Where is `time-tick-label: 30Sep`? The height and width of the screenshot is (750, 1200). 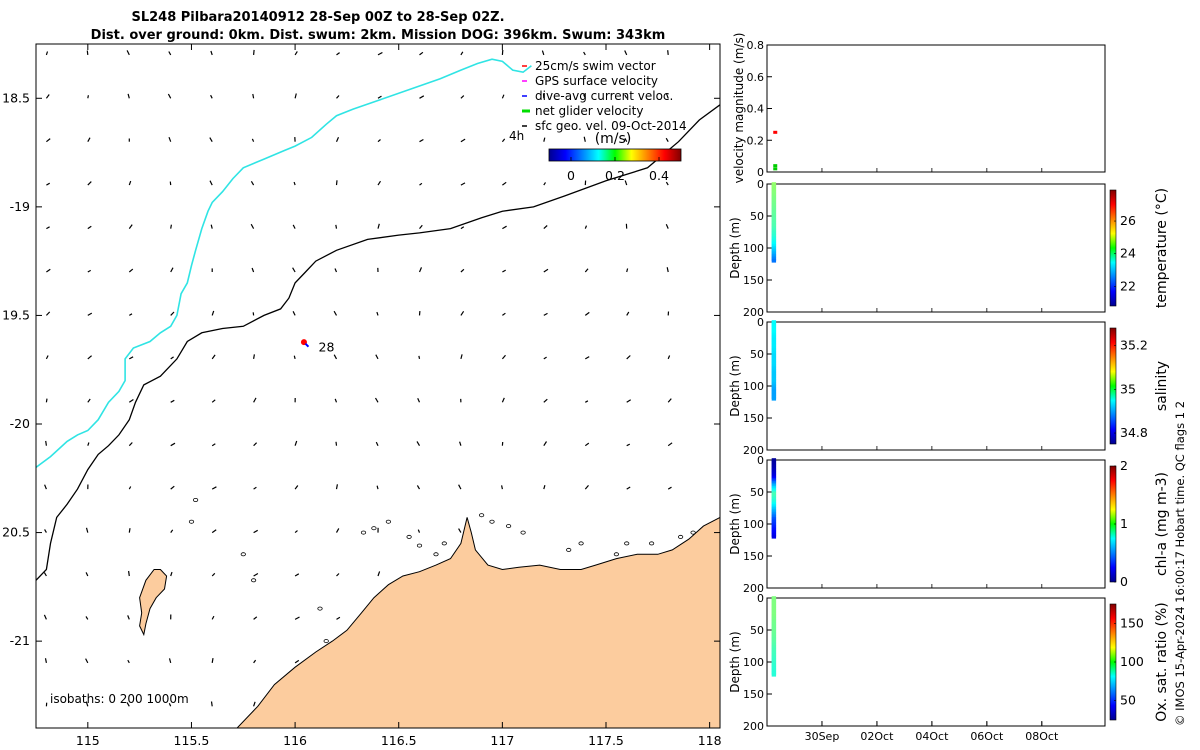
time-tick-label: 30Sep is located at coordinates (822, 736).